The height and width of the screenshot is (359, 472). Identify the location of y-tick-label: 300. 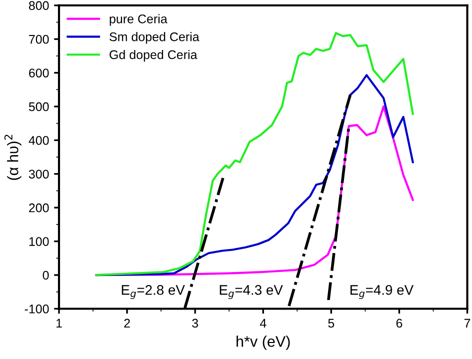
(38, 174).